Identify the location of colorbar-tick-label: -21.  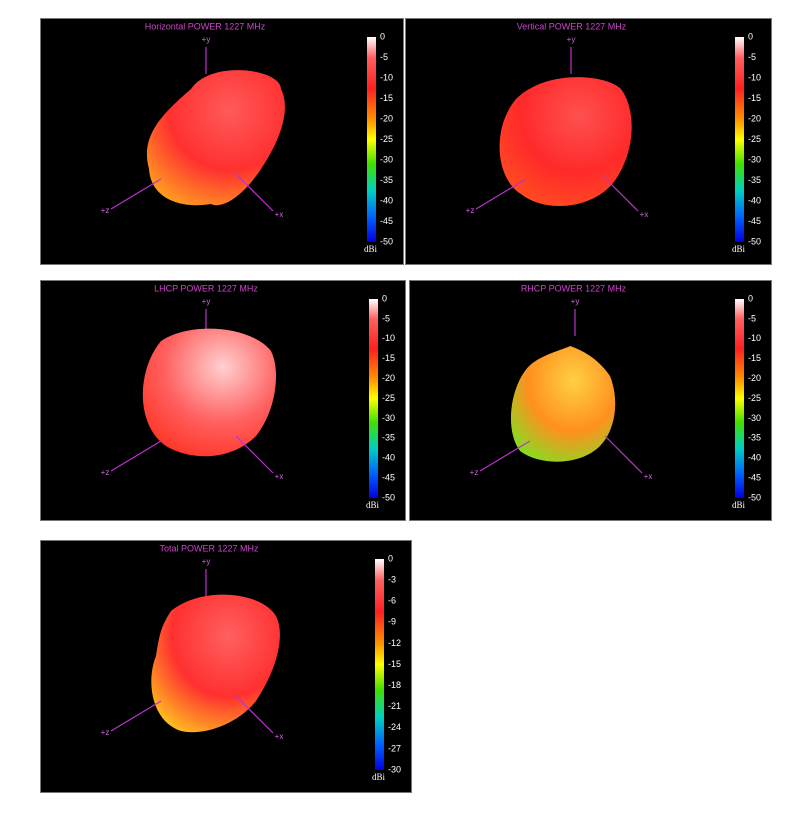
(394, 706).